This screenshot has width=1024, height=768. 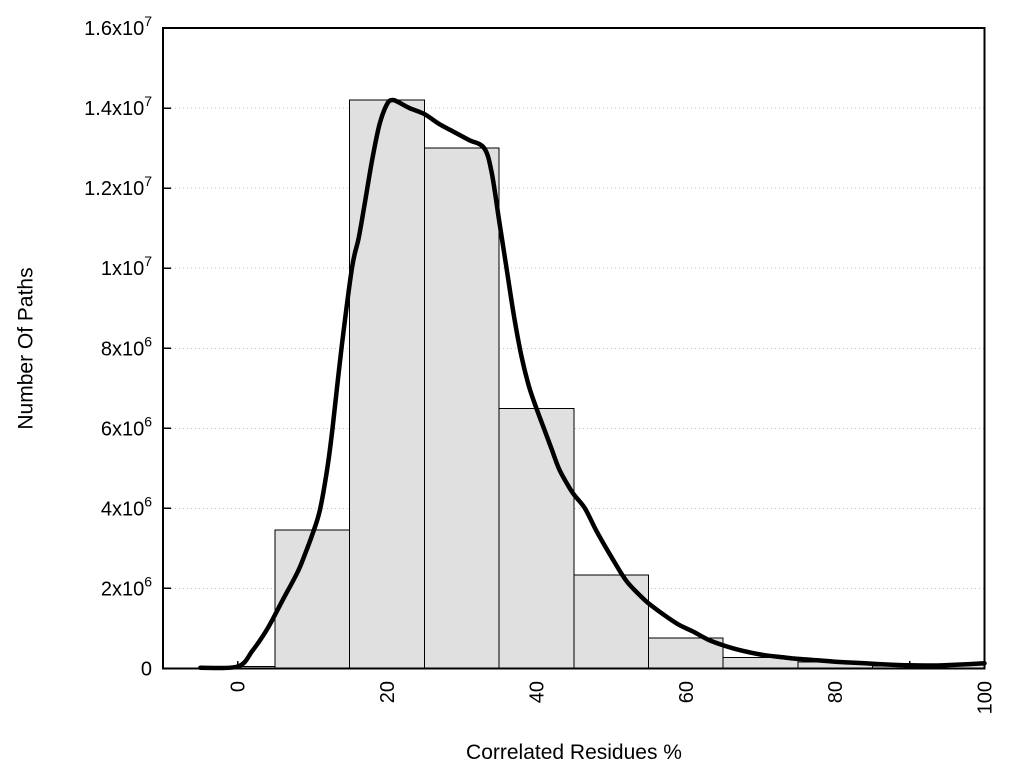 What do you see at coordinates (146, 670) in the screenshot?
I see `y-tick-label: 0` at bounding box center [146, 670].